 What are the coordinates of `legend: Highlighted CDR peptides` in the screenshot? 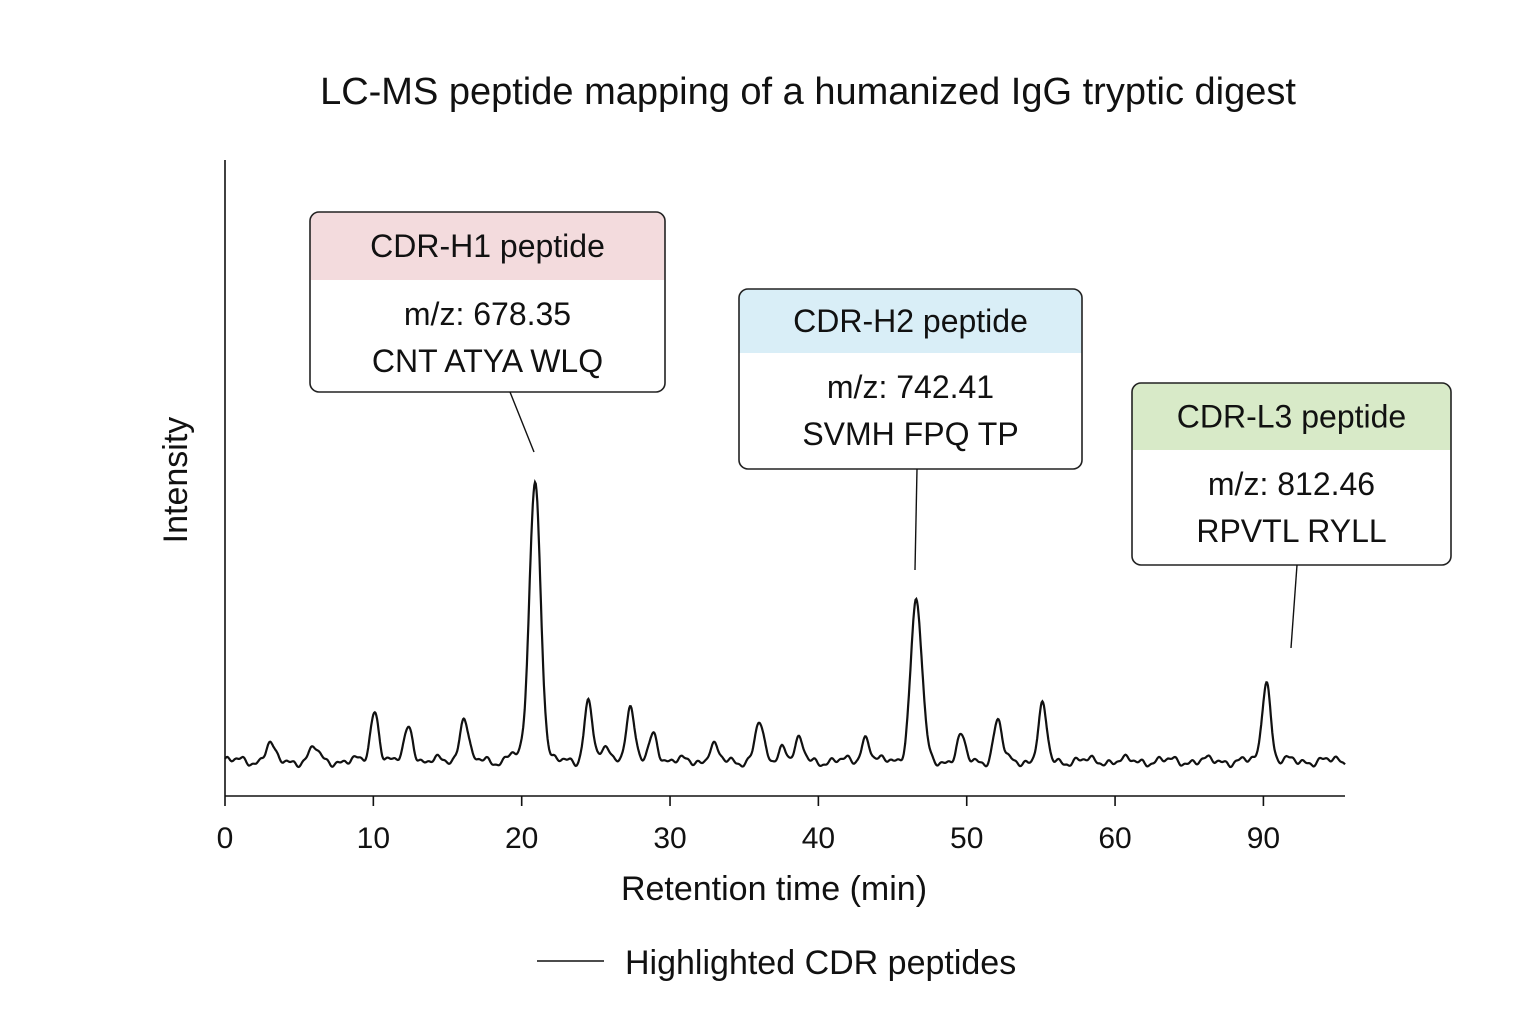 It's located at (776, 963).